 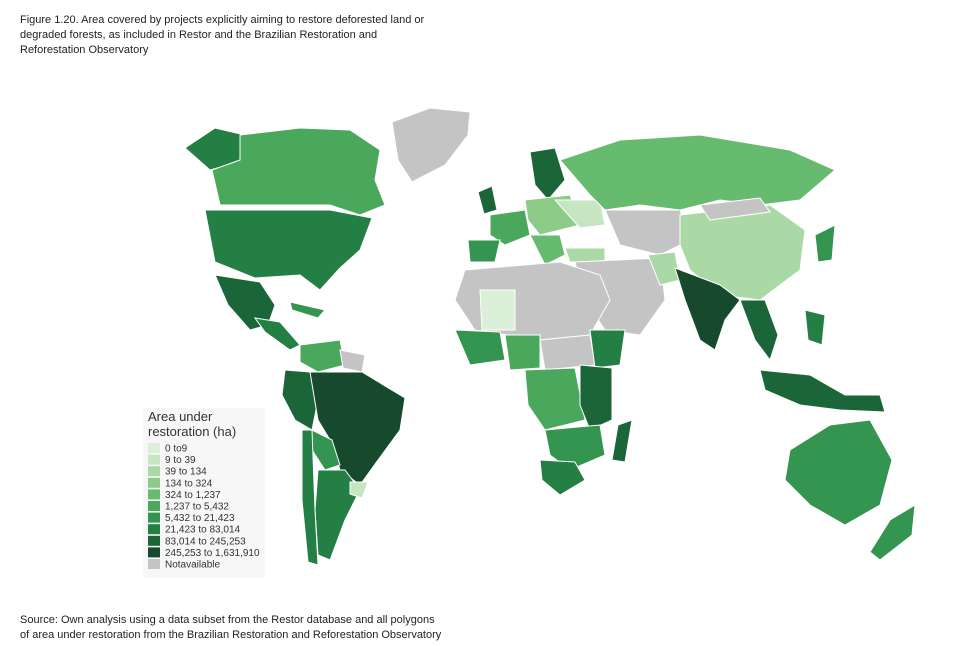 I want to click on australia, so click(x=838, y=472).